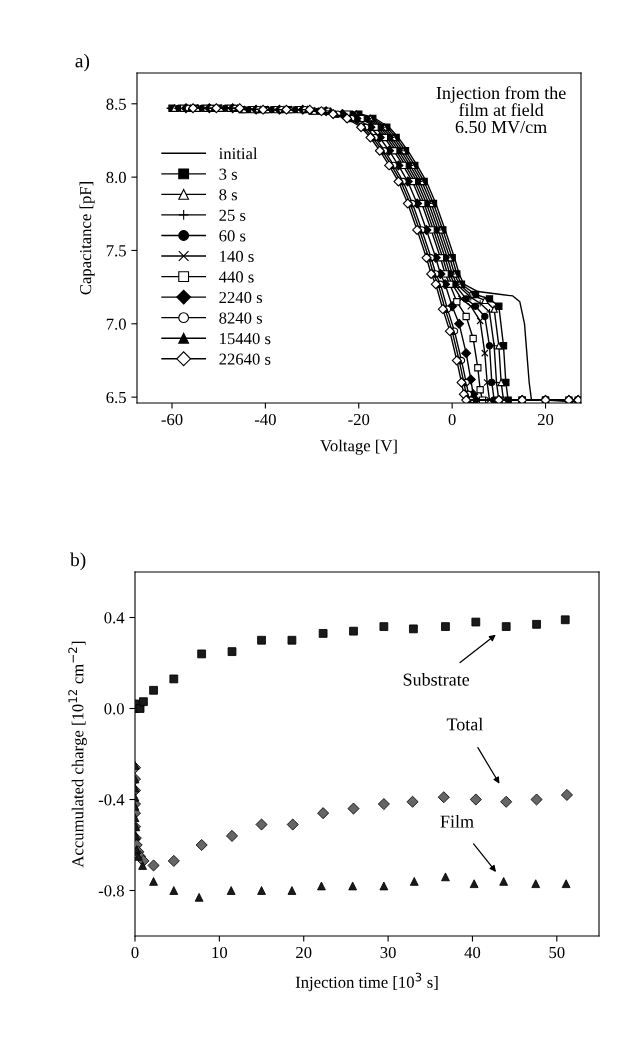  I want to click on x-tick-label: 50, so click(557, 952).